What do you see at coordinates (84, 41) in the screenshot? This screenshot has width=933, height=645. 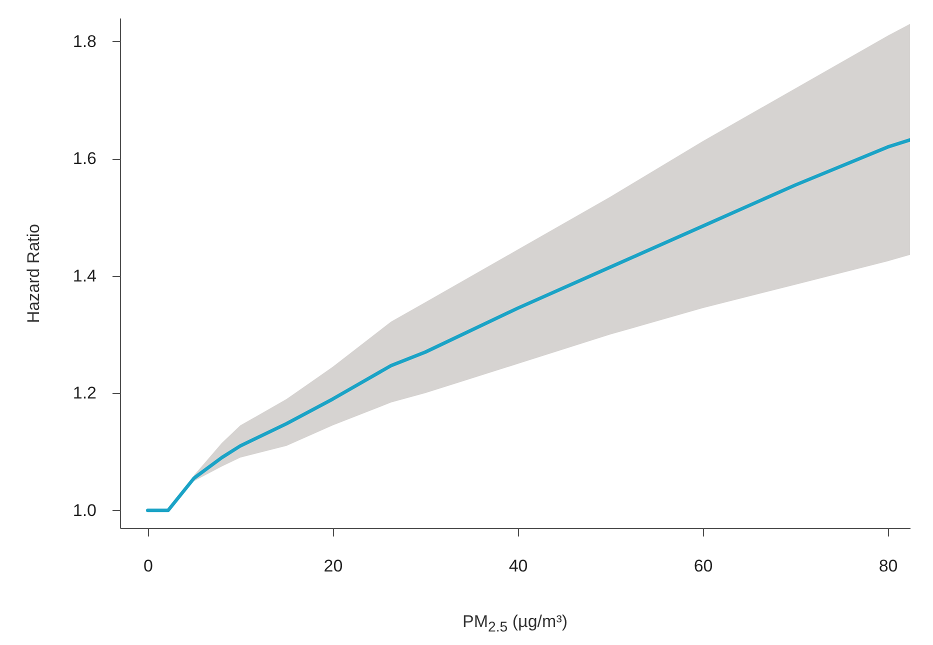 I see `y-tick-label: 1.8` at bounding box center [84, 41].